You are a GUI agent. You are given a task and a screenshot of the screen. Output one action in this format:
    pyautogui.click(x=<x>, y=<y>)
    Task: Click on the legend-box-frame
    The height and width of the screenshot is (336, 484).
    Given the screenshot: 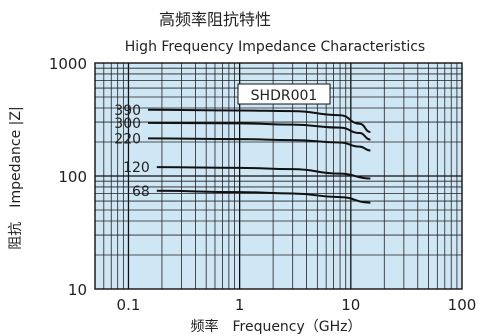 What is the action you would take?
    pyautogui.click(x=284, y=94)
    